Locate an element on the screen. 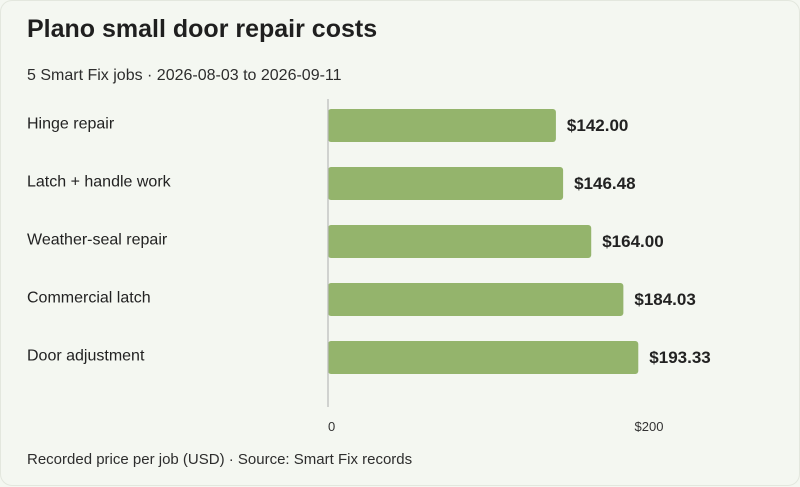  value-label: $164.00 is located at coordinates (632, 241).